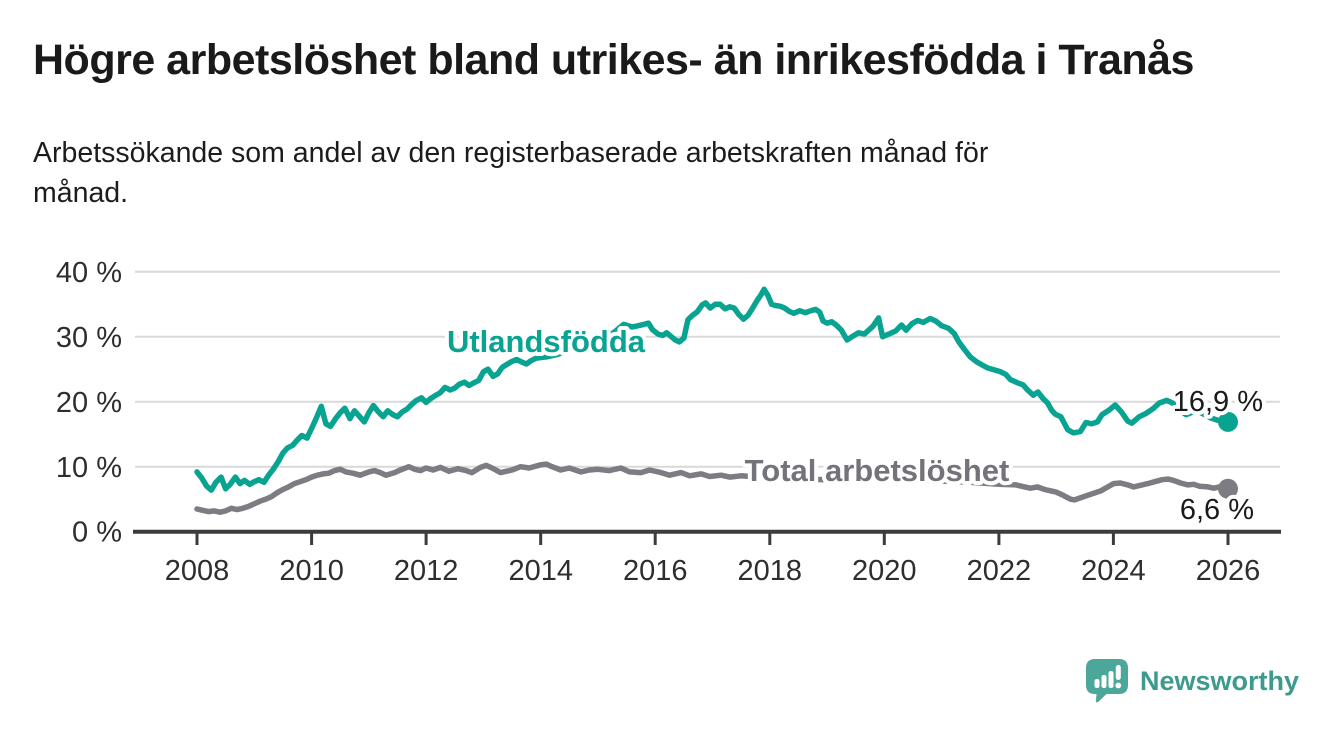 Image resolution: width=1340 pixels, height=734 pixels. I want to click on y-tick-label: 0 %, so click(97, 533).